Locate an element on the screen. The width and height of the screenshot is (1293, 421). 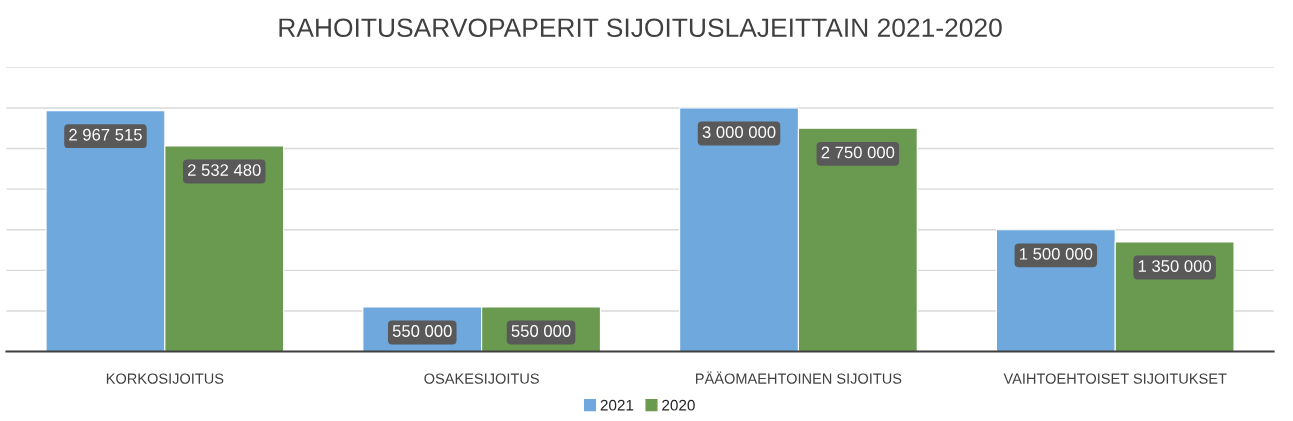
x-tick-label: KORKOSIJOITUS is located at coordinates (165, 378).